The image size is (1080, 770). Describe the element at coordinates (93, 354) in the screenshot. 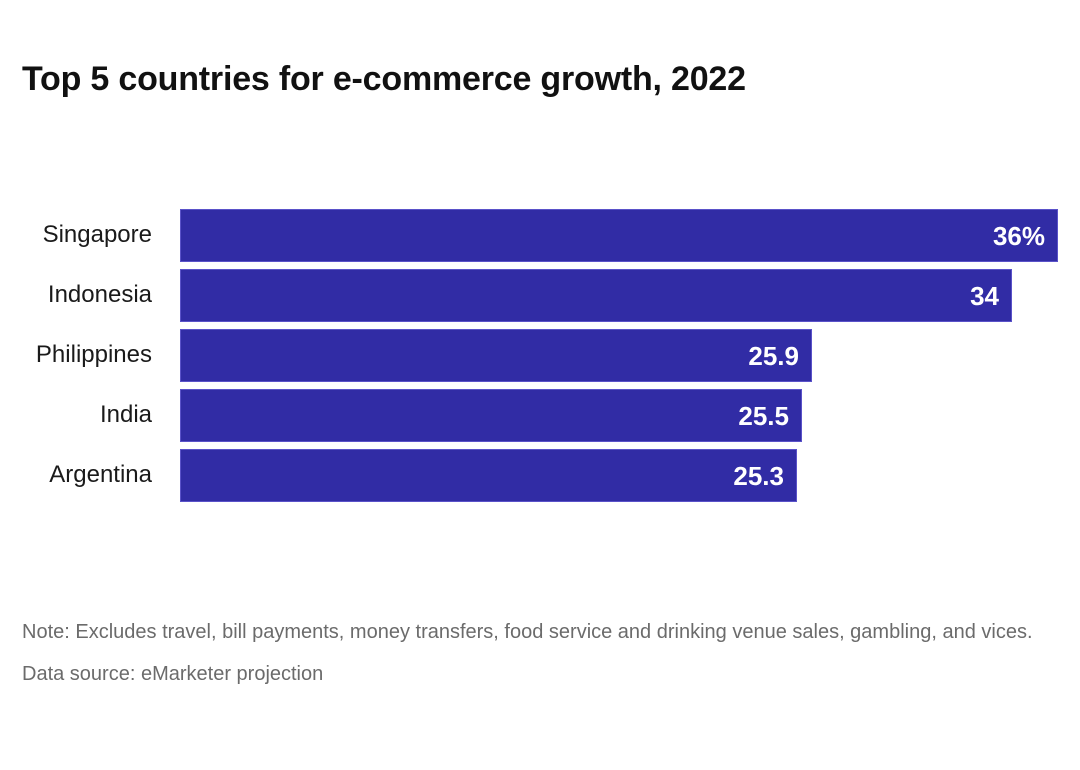

I see `category-label-philippines: Philippines` at that location.